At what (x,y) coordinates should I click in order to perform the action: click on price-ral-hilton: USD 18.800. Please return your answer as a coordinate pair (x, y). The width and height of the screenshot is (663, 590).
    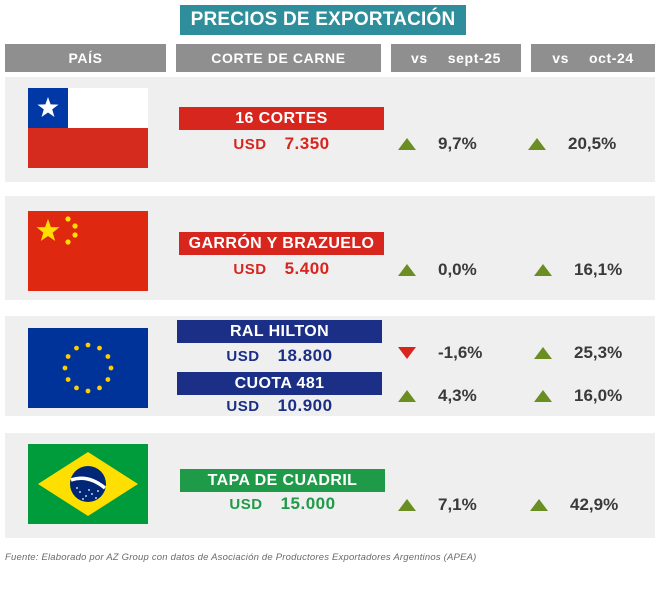
    Looking at the image, I should click on (279, 357).